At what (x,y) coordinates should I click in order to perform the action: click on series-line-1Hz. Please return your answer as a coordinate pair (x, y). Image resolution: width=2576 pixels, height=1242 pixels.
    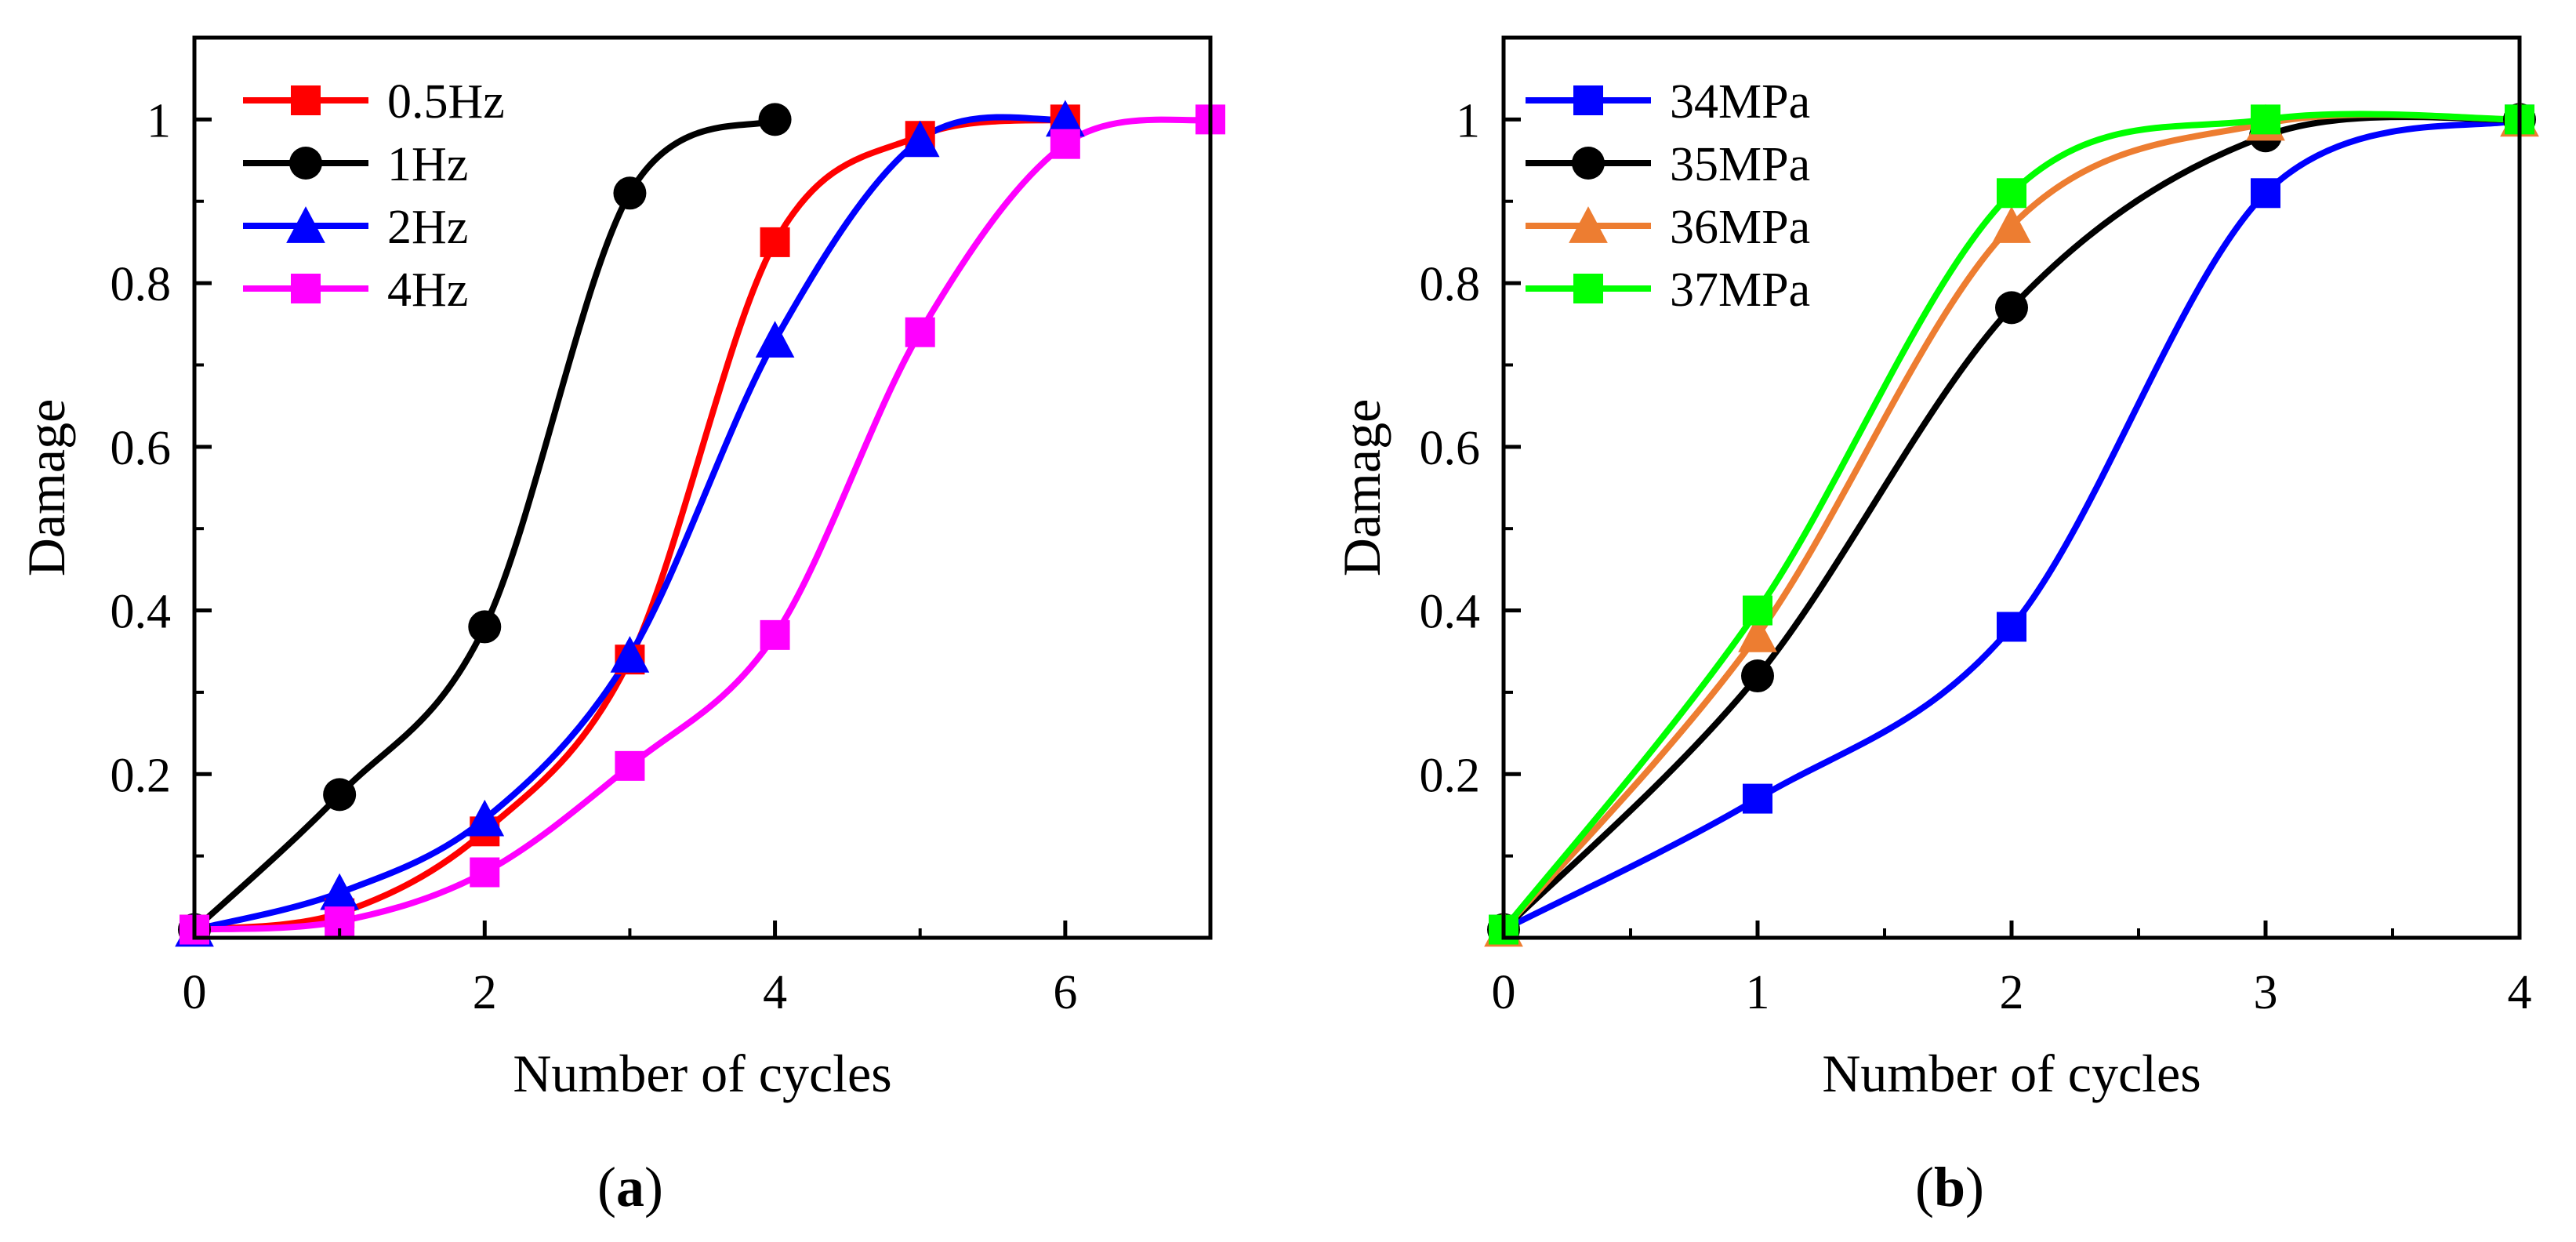
    Looking at the image, I should click on (485, 524).